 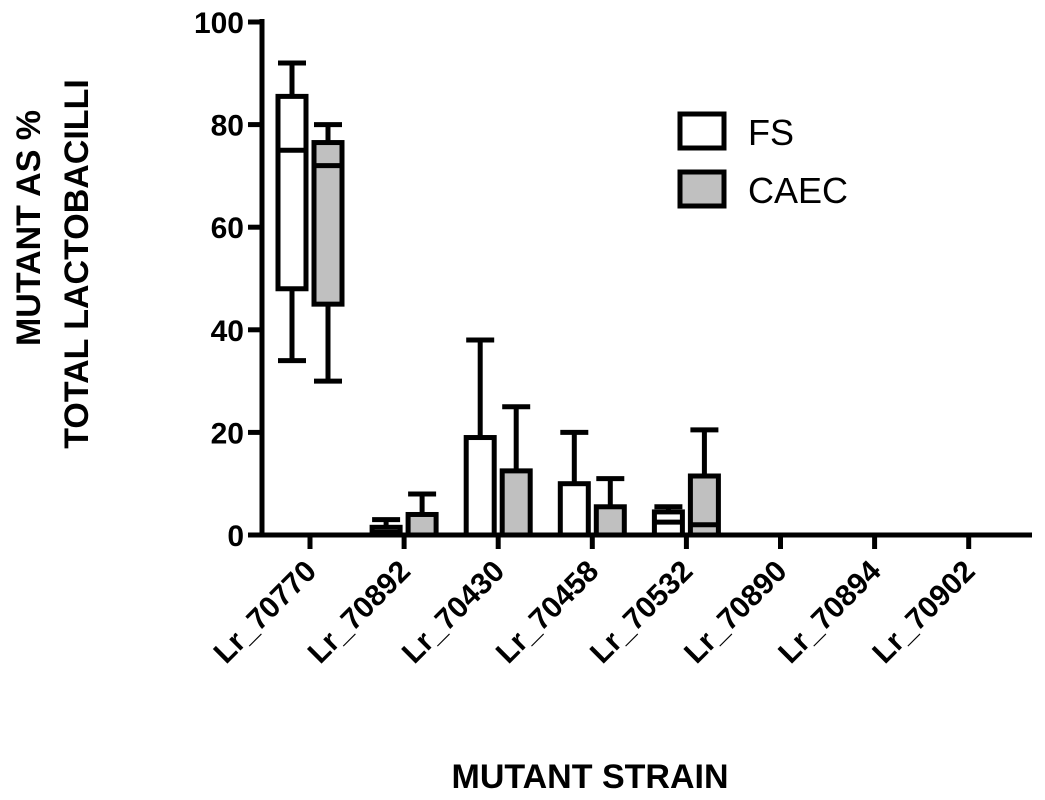 I want to click on x-tick-label: Lr_70902, so click(x=923, y=612).